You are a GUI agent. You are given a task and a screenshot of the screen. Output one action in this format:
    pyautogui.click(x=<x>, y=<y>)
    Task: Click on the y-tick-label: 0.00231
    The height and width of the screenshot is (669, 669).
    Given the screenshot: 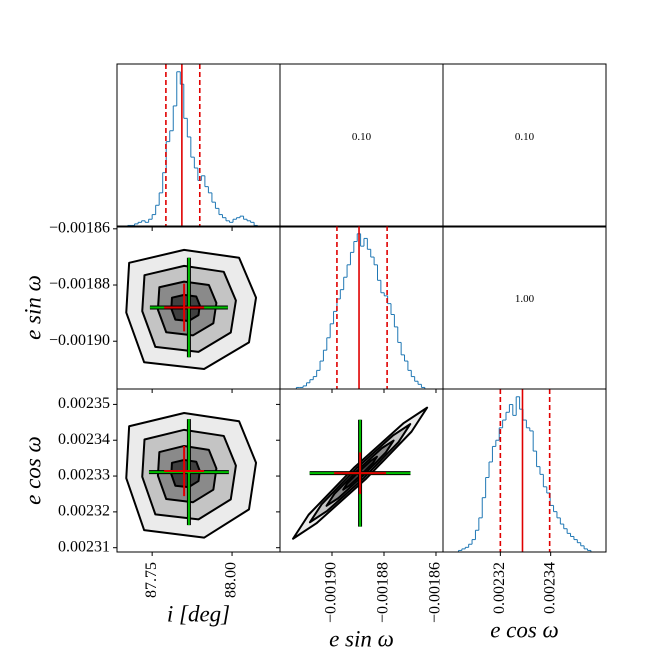 What is the action you would take?
    pyautogui.click(x=84, y=546)
    